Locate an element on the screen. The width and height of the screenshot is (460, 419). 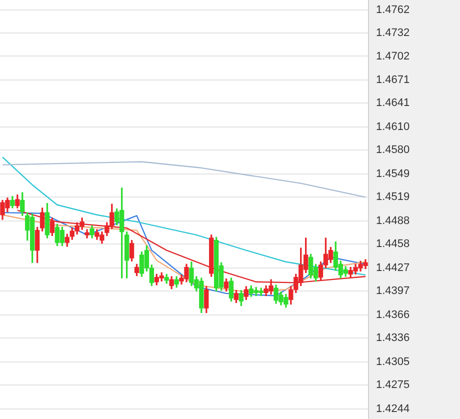
y-tick-label: 1.4671 is located at coordinates (393, 80).